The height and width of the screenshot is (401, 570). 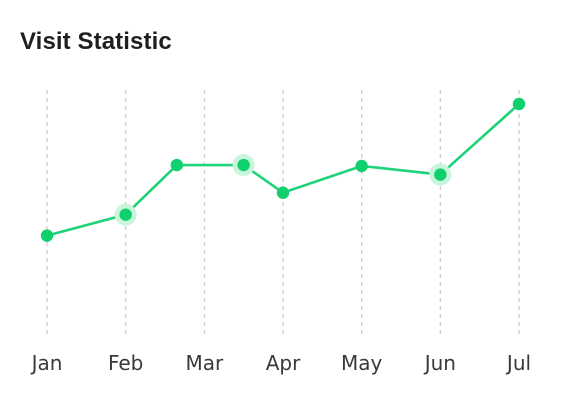 What do you see at coordinates (46, 363) in the screenshot?
I see `x-tick-label-jan: Jan` at bounding box center [46, 363].